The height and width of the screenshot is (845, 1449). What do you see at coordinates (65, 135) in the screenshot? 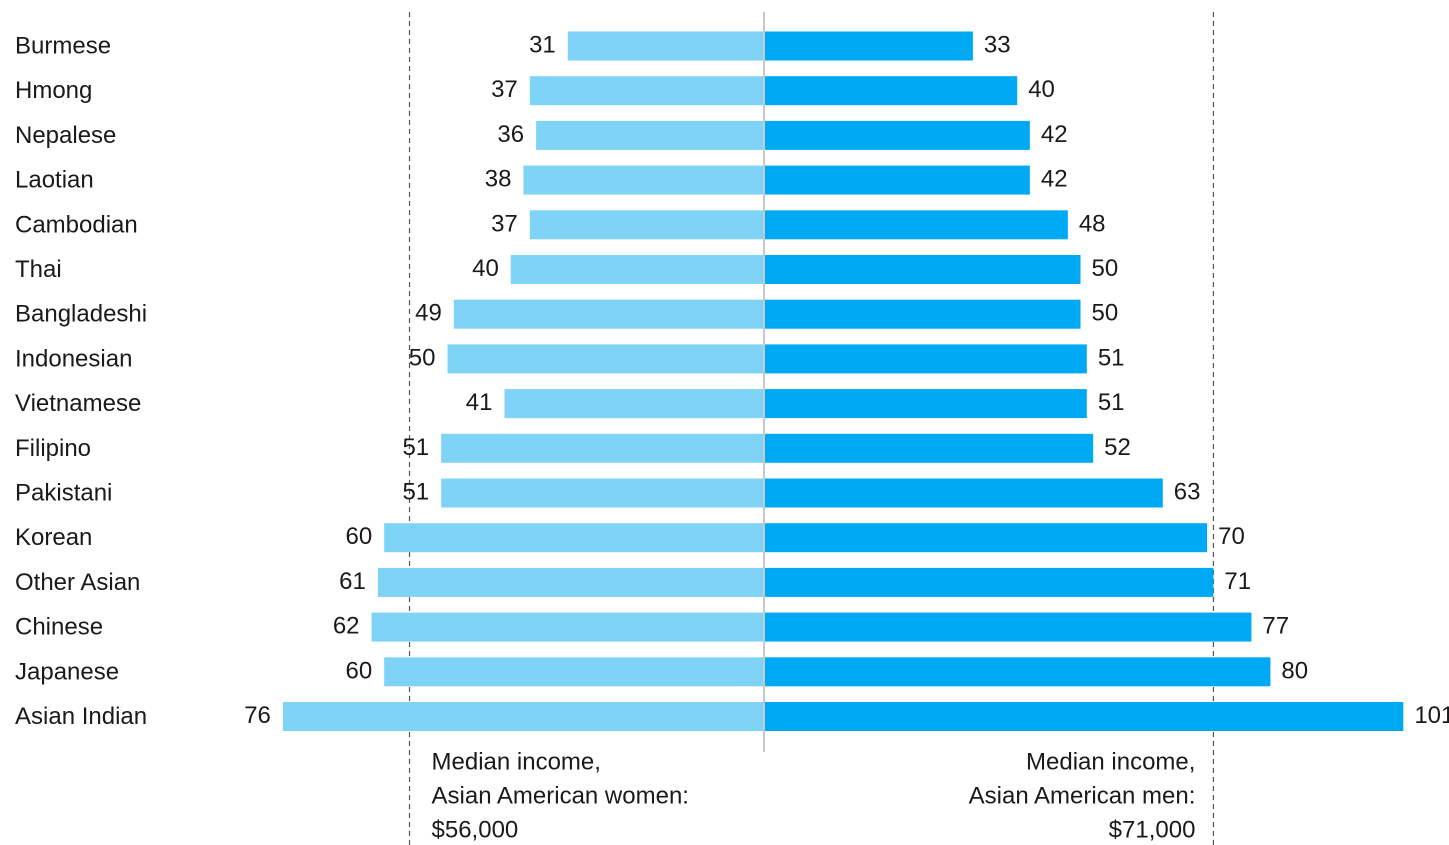
I see `category-label: Nepalese` at bounding box center [65, 135].